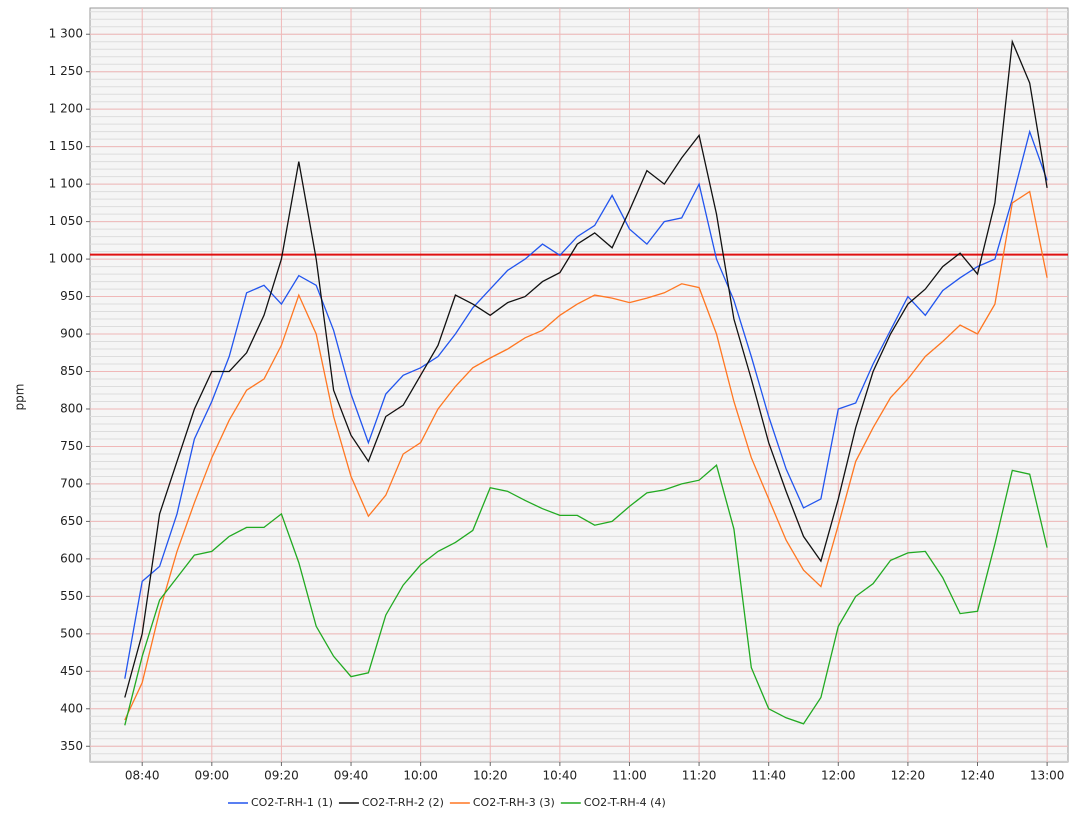 Image resolution: width=1075 pixels, height=819 pixels. I want to click on x-tick-label: 09:40, so click(351, 776).